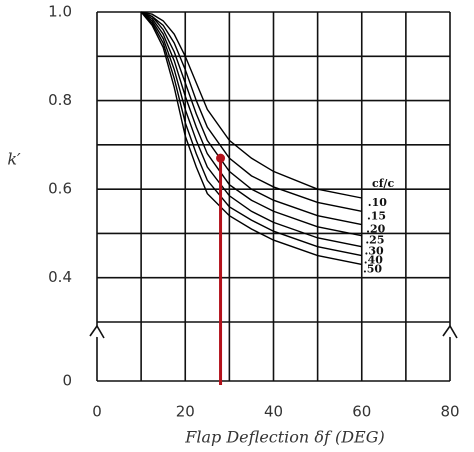  What do you see at coordinates (273, 412) in the screenshot?
I see `x-tick-label: 40` at bounding box center [273, 412].